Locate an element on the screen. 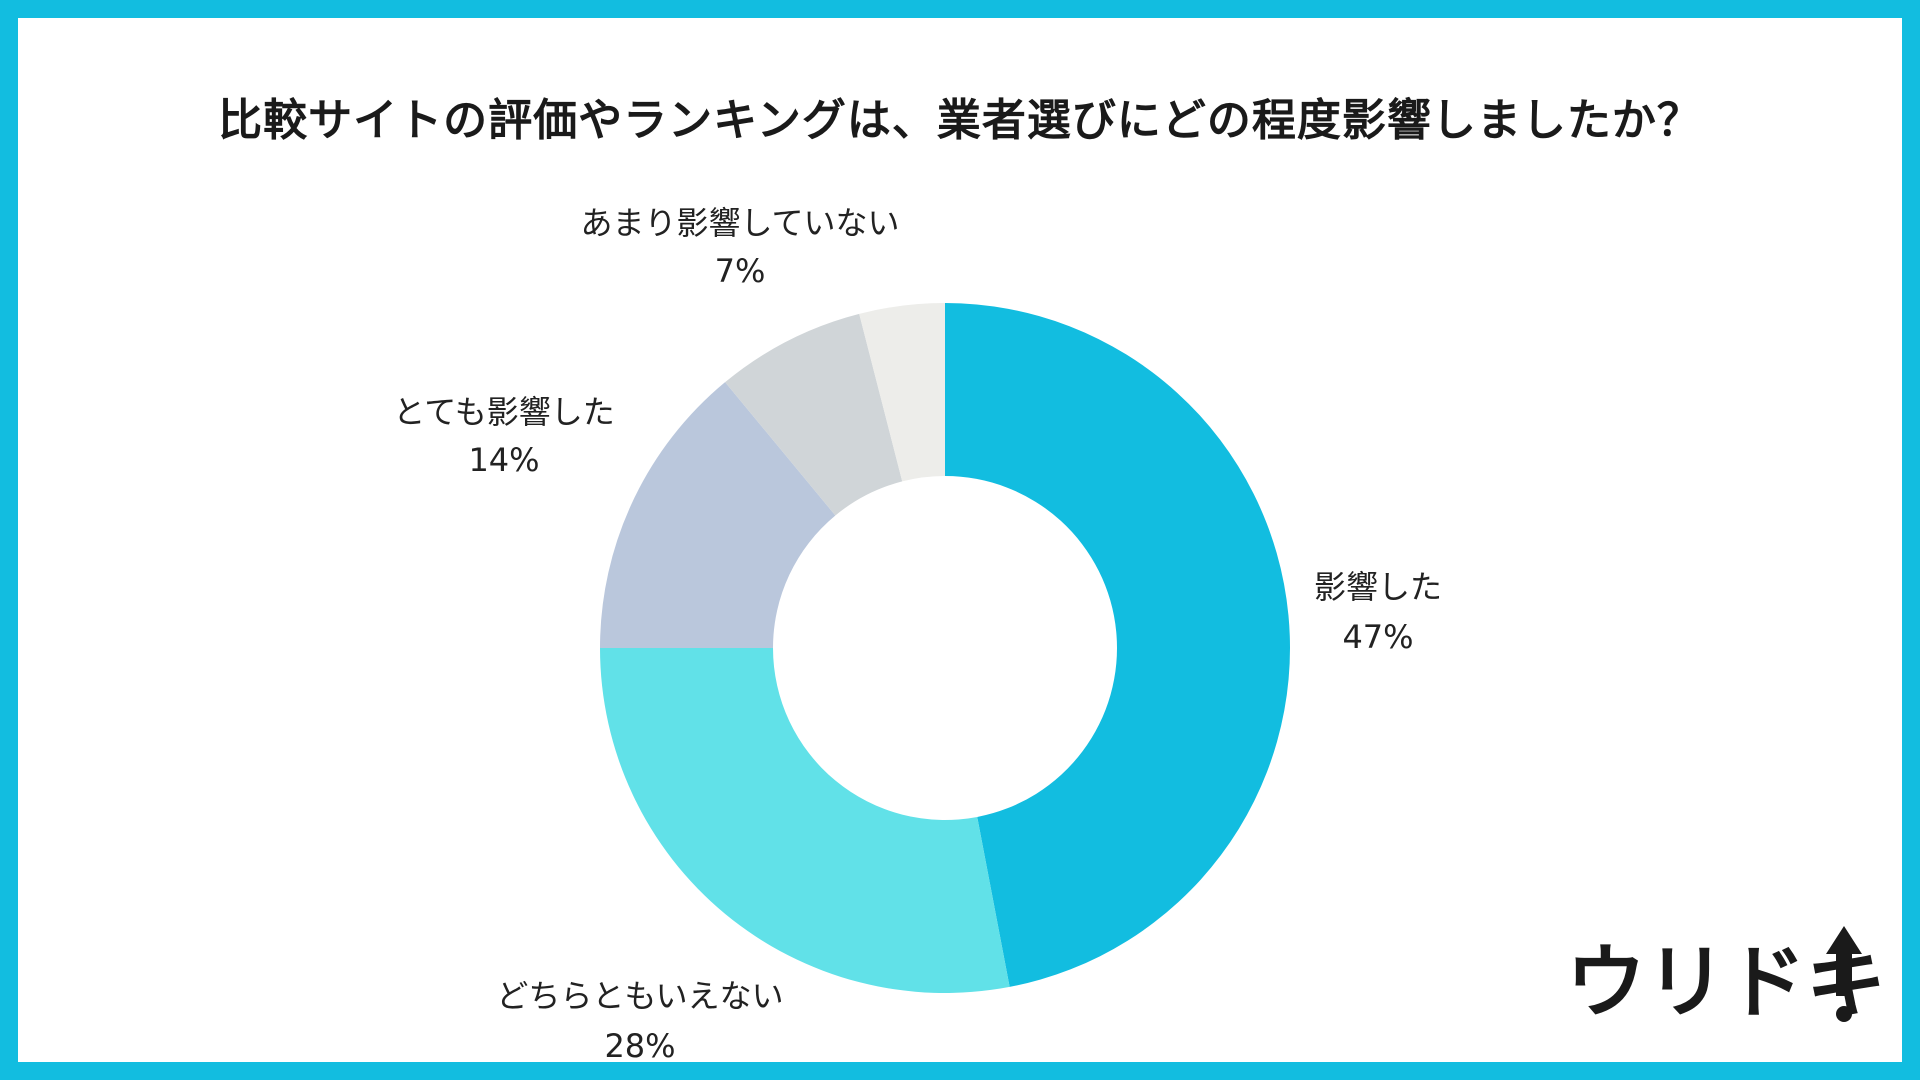 Image resolution: width=1920 pixels, height=1080 pixels. arrow-up-icon is located at coordinates (1844, 974).